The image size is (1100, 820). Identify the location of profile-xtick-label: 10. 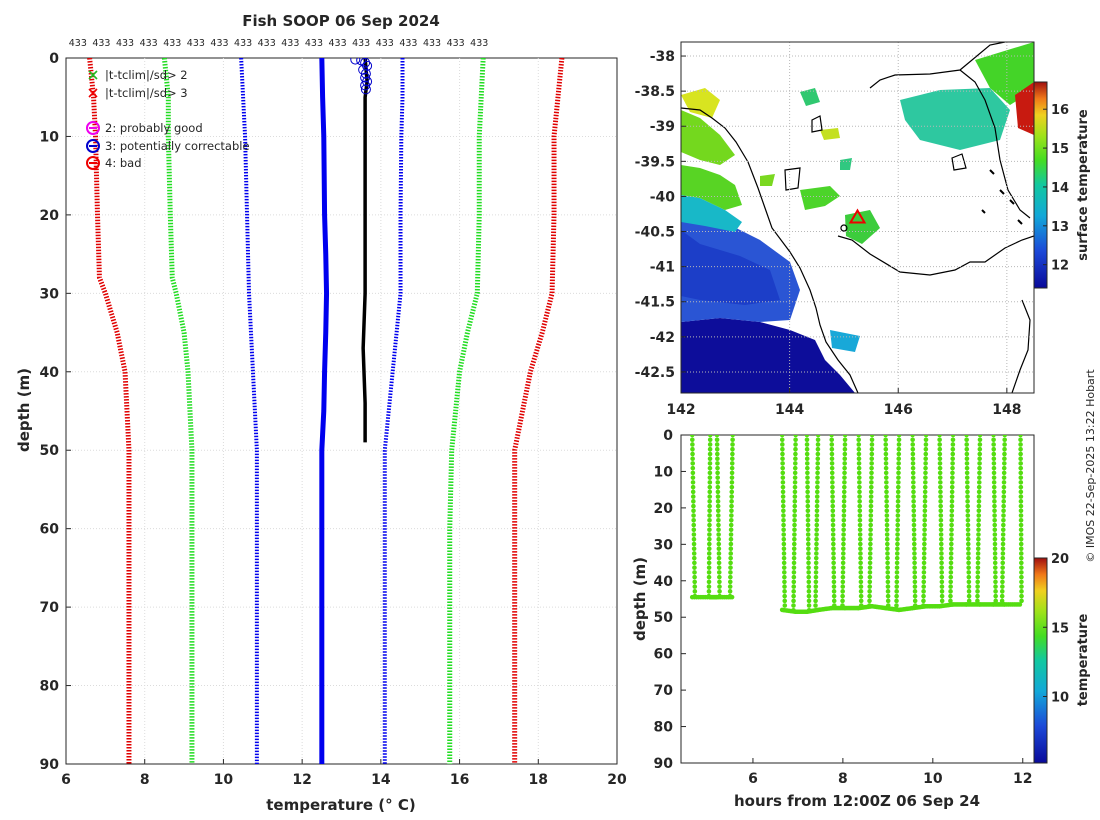
(224, 780).